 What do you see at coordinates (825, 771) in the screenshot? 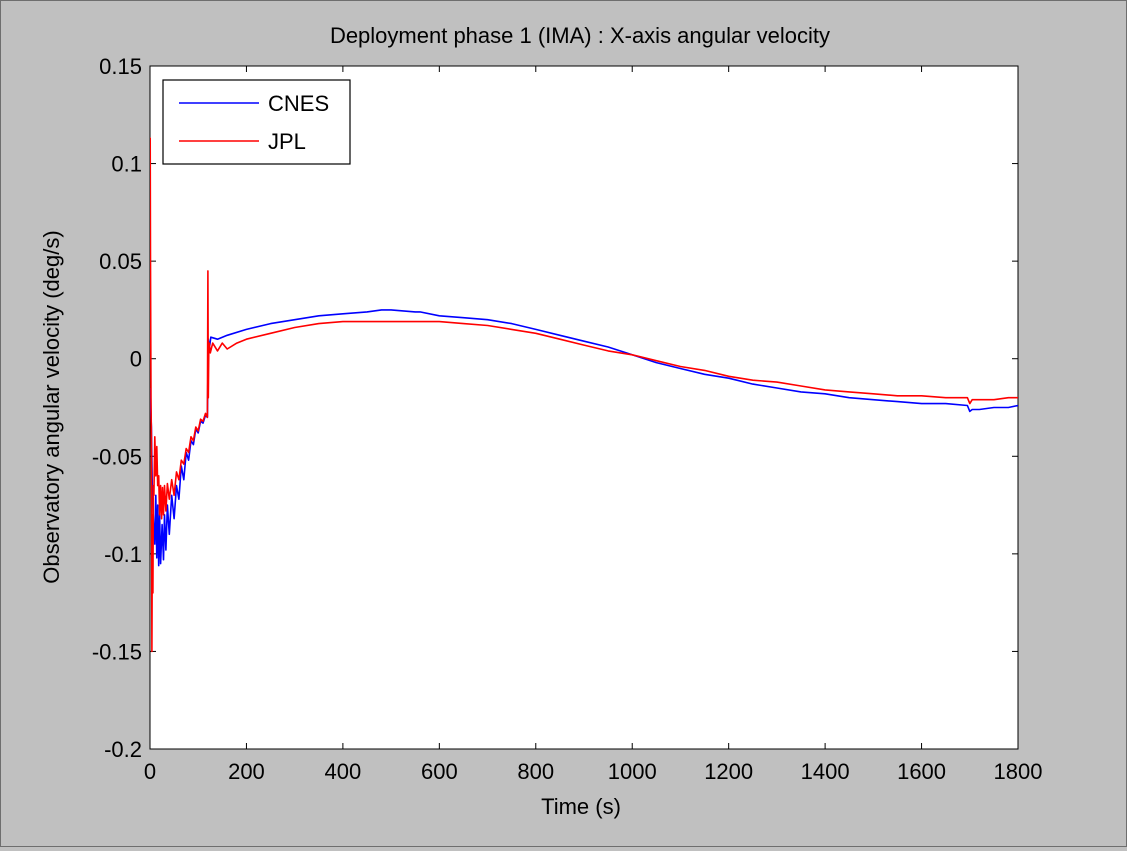
I see `x-tick-label: 1400` at bounding box center [825, 771].